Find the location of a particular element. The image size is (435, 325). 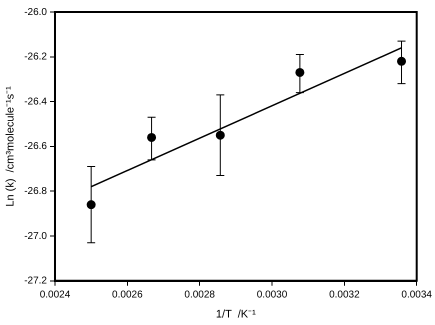

y-tick-label: -26.8 is located at coordinates (36, 191).